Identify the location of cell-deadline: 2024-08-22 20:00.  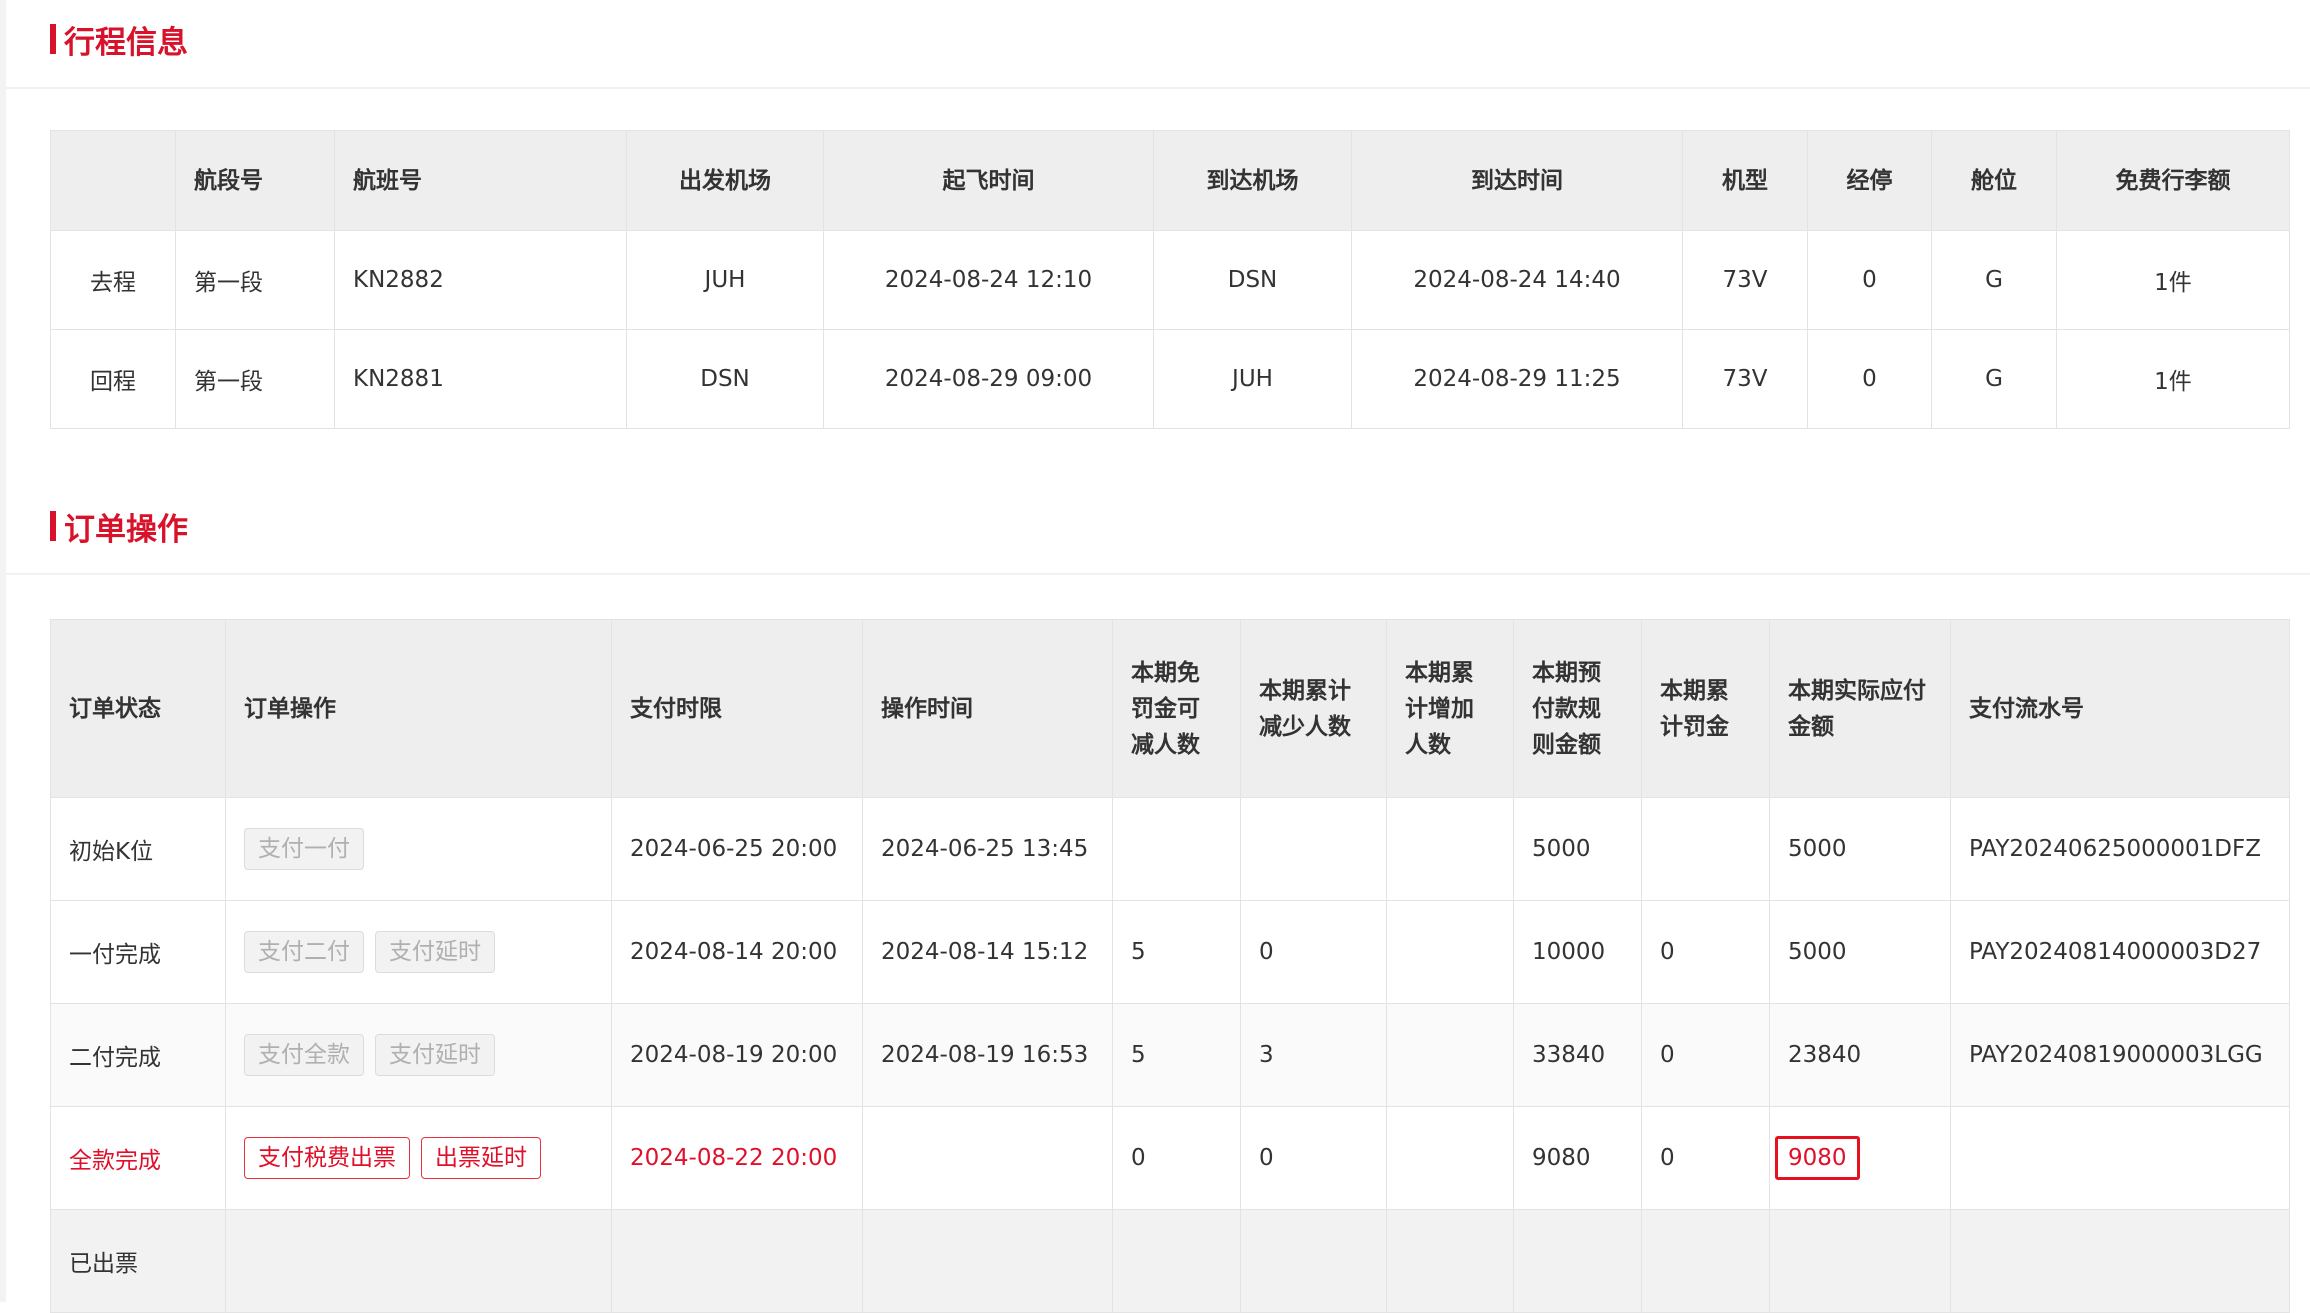
(737, 1158).